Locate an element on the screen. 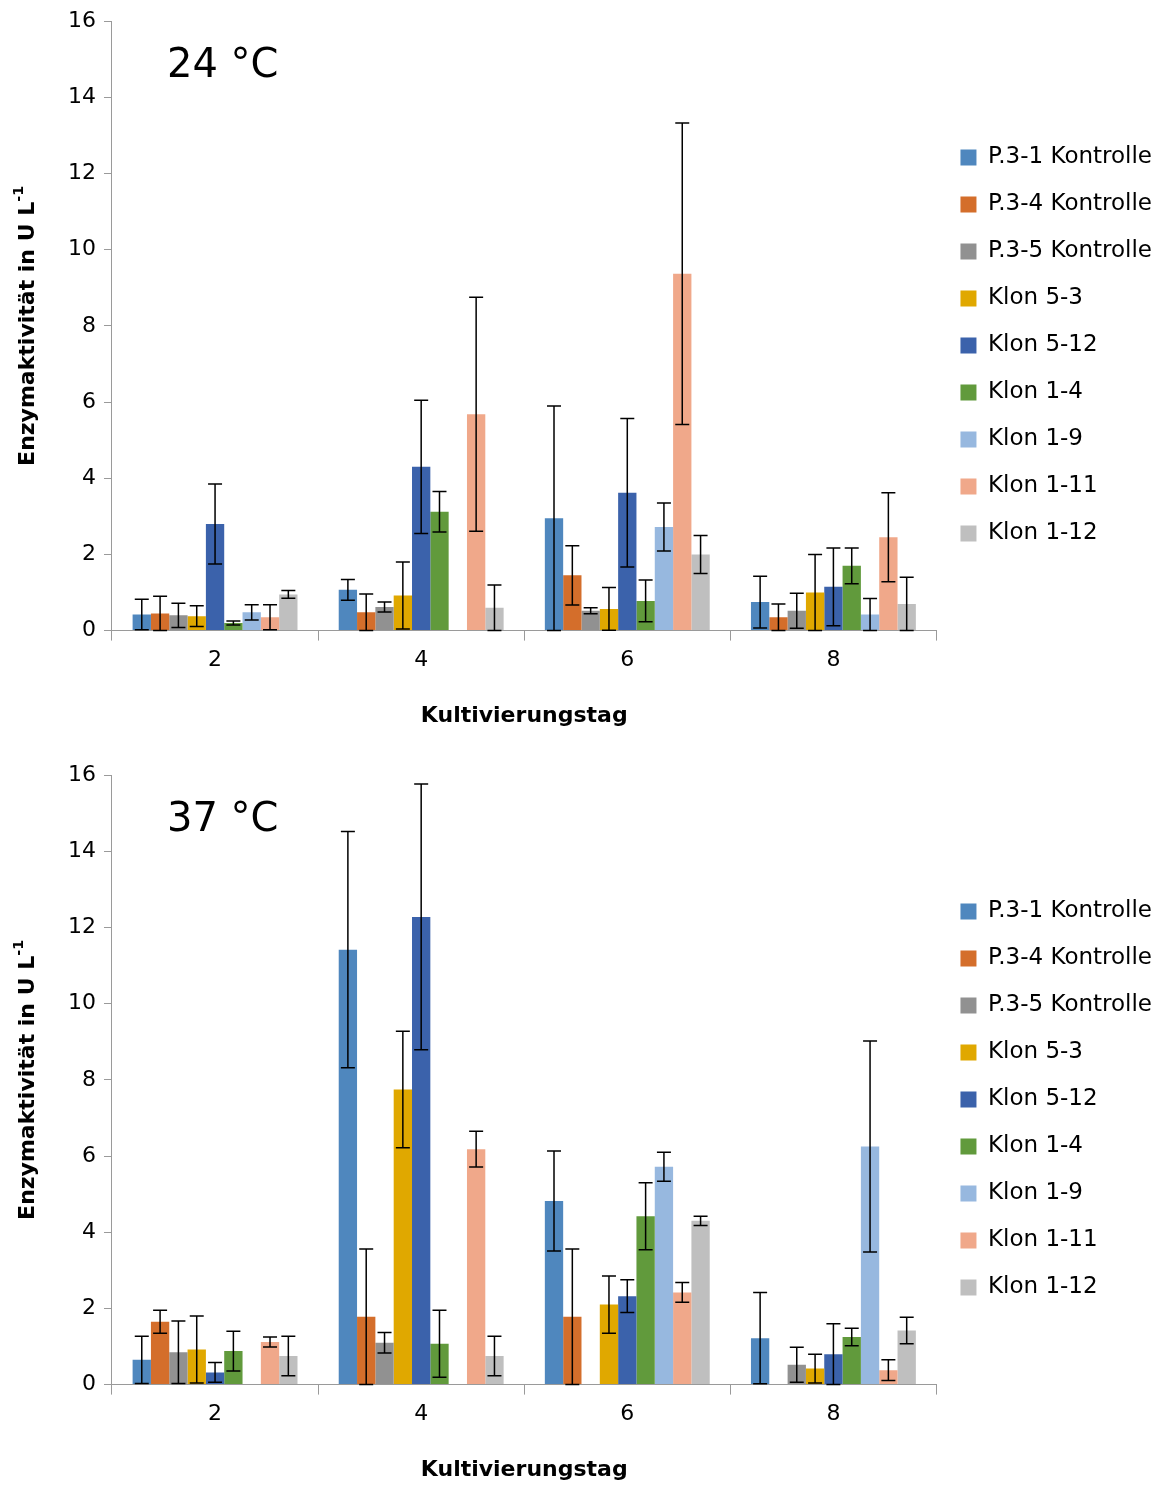  annotation: 37 °C is located at coordinates (222, 816).